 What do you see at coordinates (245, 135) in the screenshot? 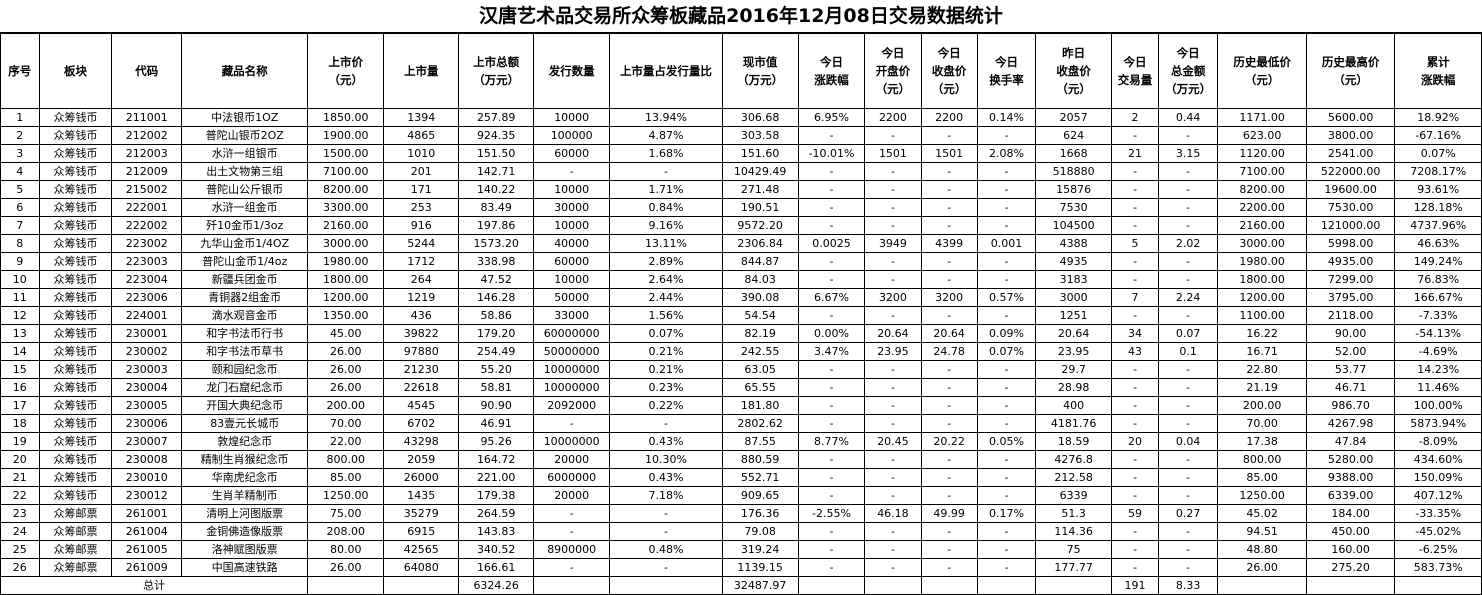
I see `table-cell: 普陀山银币2OZ` at bounding box center [245, 135].